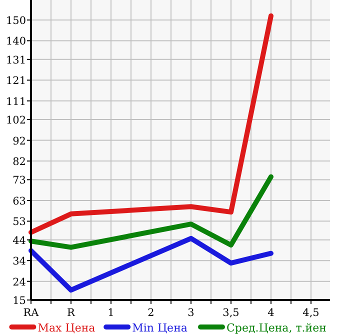  Describe the element at coordinates (16, 20) in the screenshot. I see `y-tick-label: 150` at that location.